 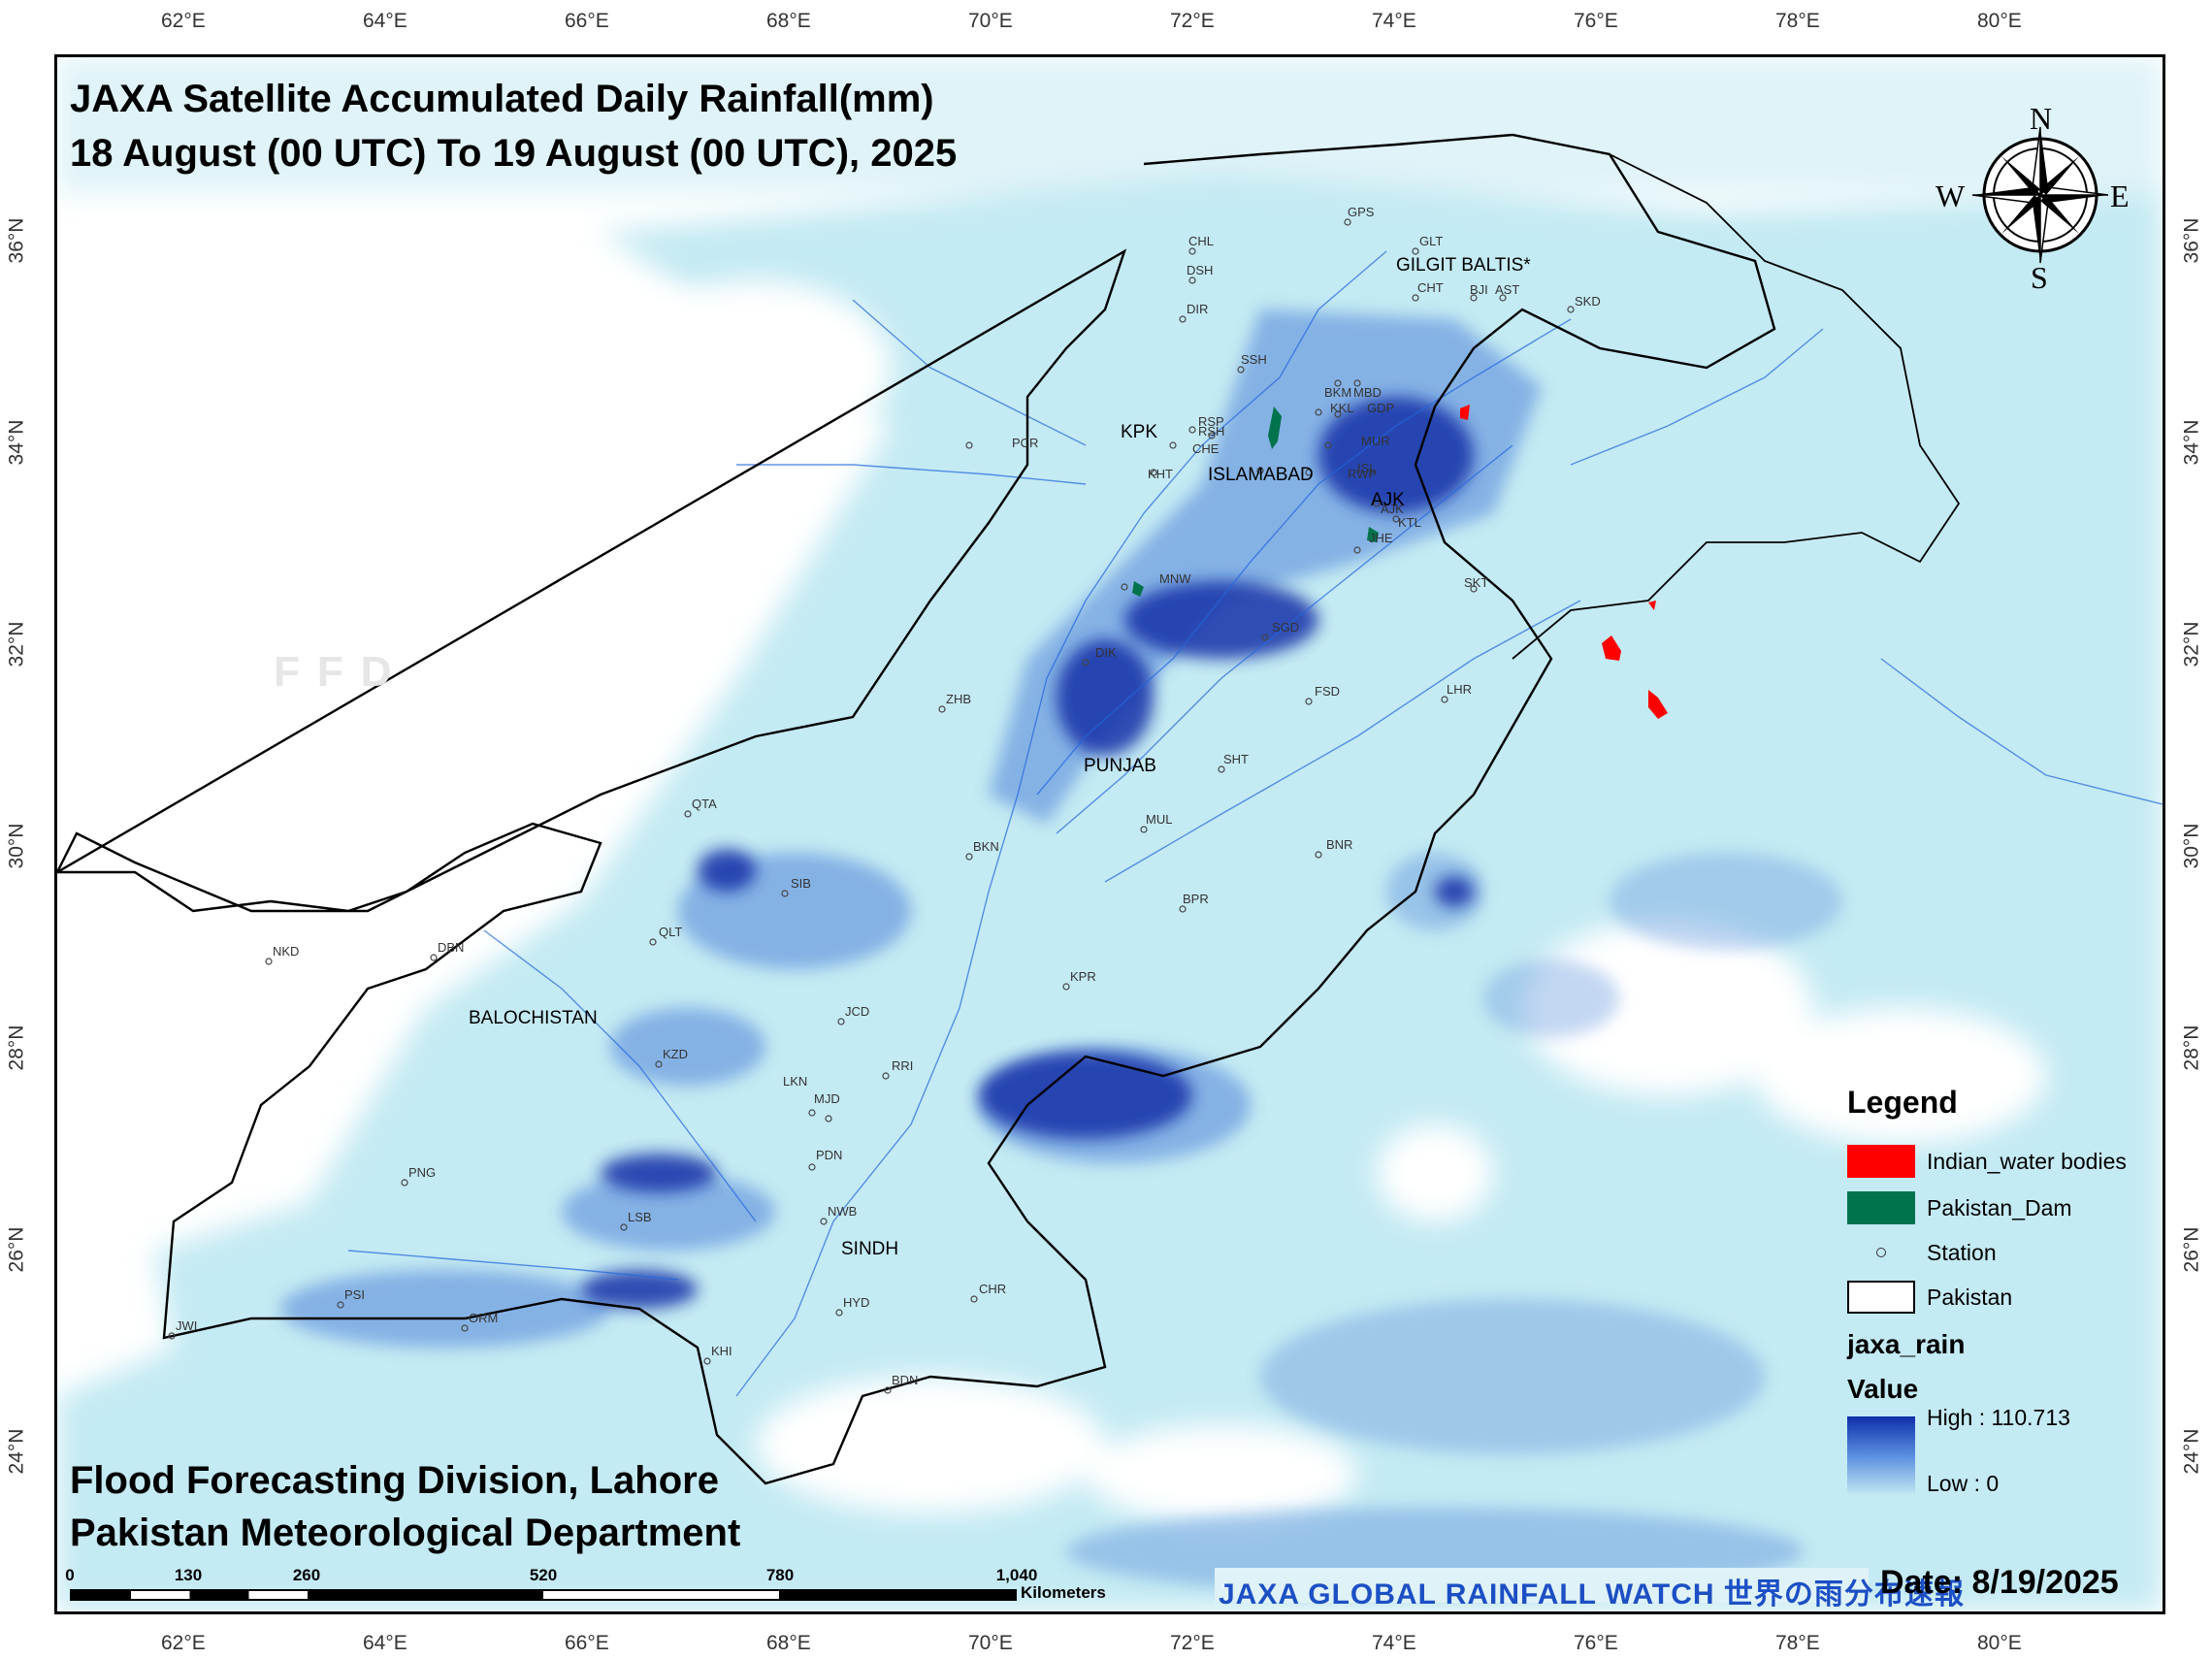 I want to click on svg-text: MJD, so click(x=827, y=1098).